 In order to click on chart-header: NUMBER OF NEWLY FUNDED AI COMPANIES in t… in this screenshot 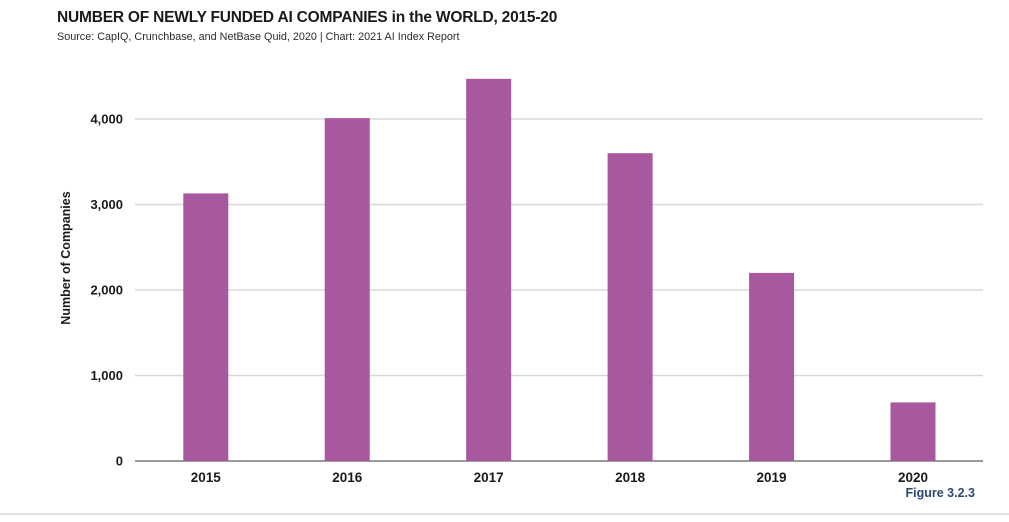, I will do `click(507, 25)`.